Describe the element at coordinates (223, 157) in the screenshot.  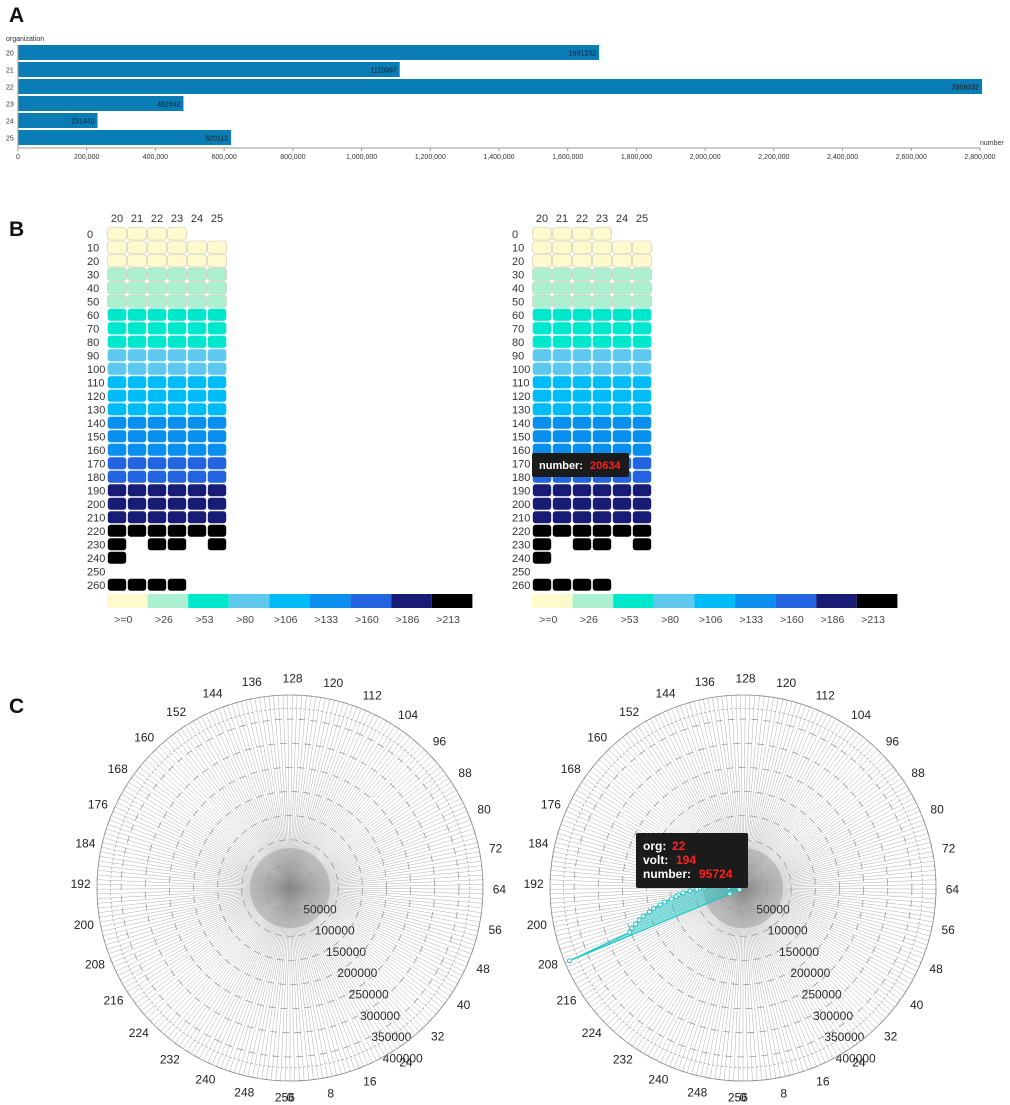
I see `x-tick-label: 600,000` at that location.